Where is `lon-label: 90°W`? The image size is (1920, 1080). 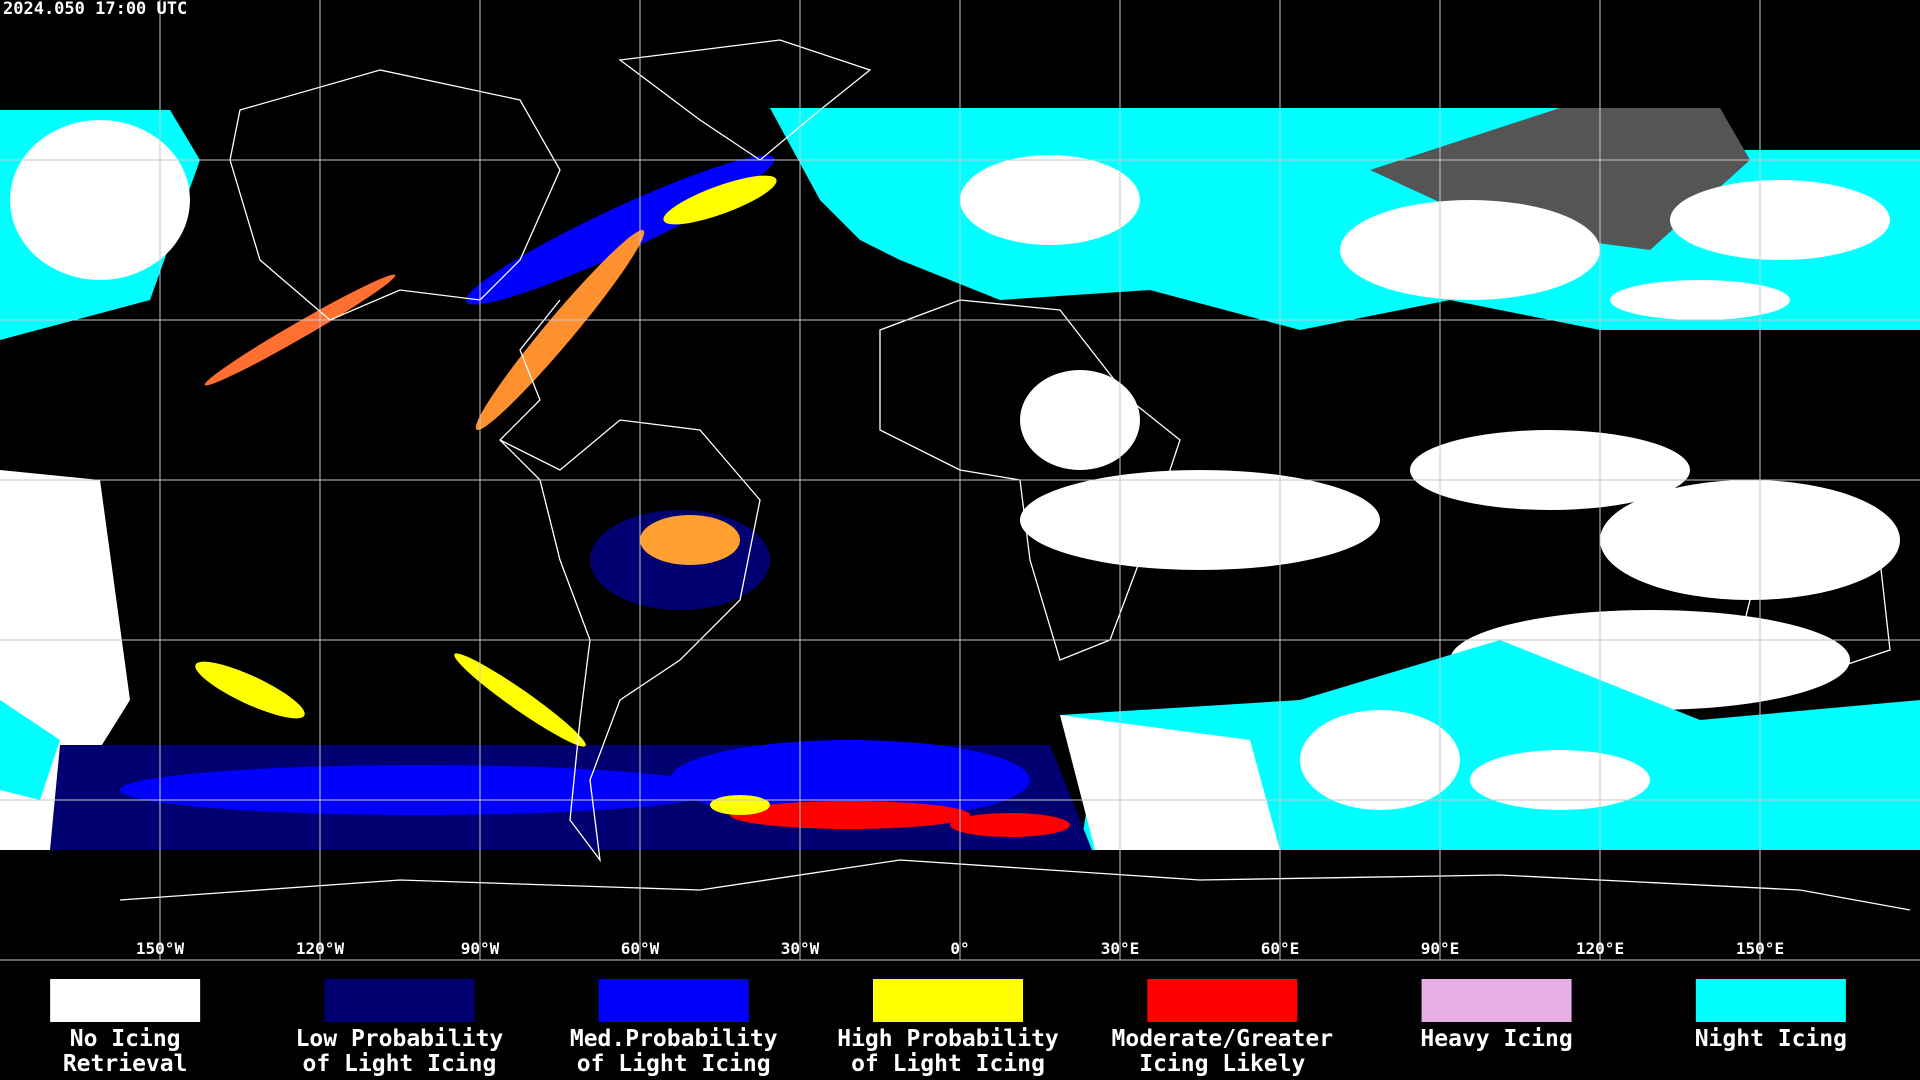 lon-label: 90°W is located at coordinates (480, 948).